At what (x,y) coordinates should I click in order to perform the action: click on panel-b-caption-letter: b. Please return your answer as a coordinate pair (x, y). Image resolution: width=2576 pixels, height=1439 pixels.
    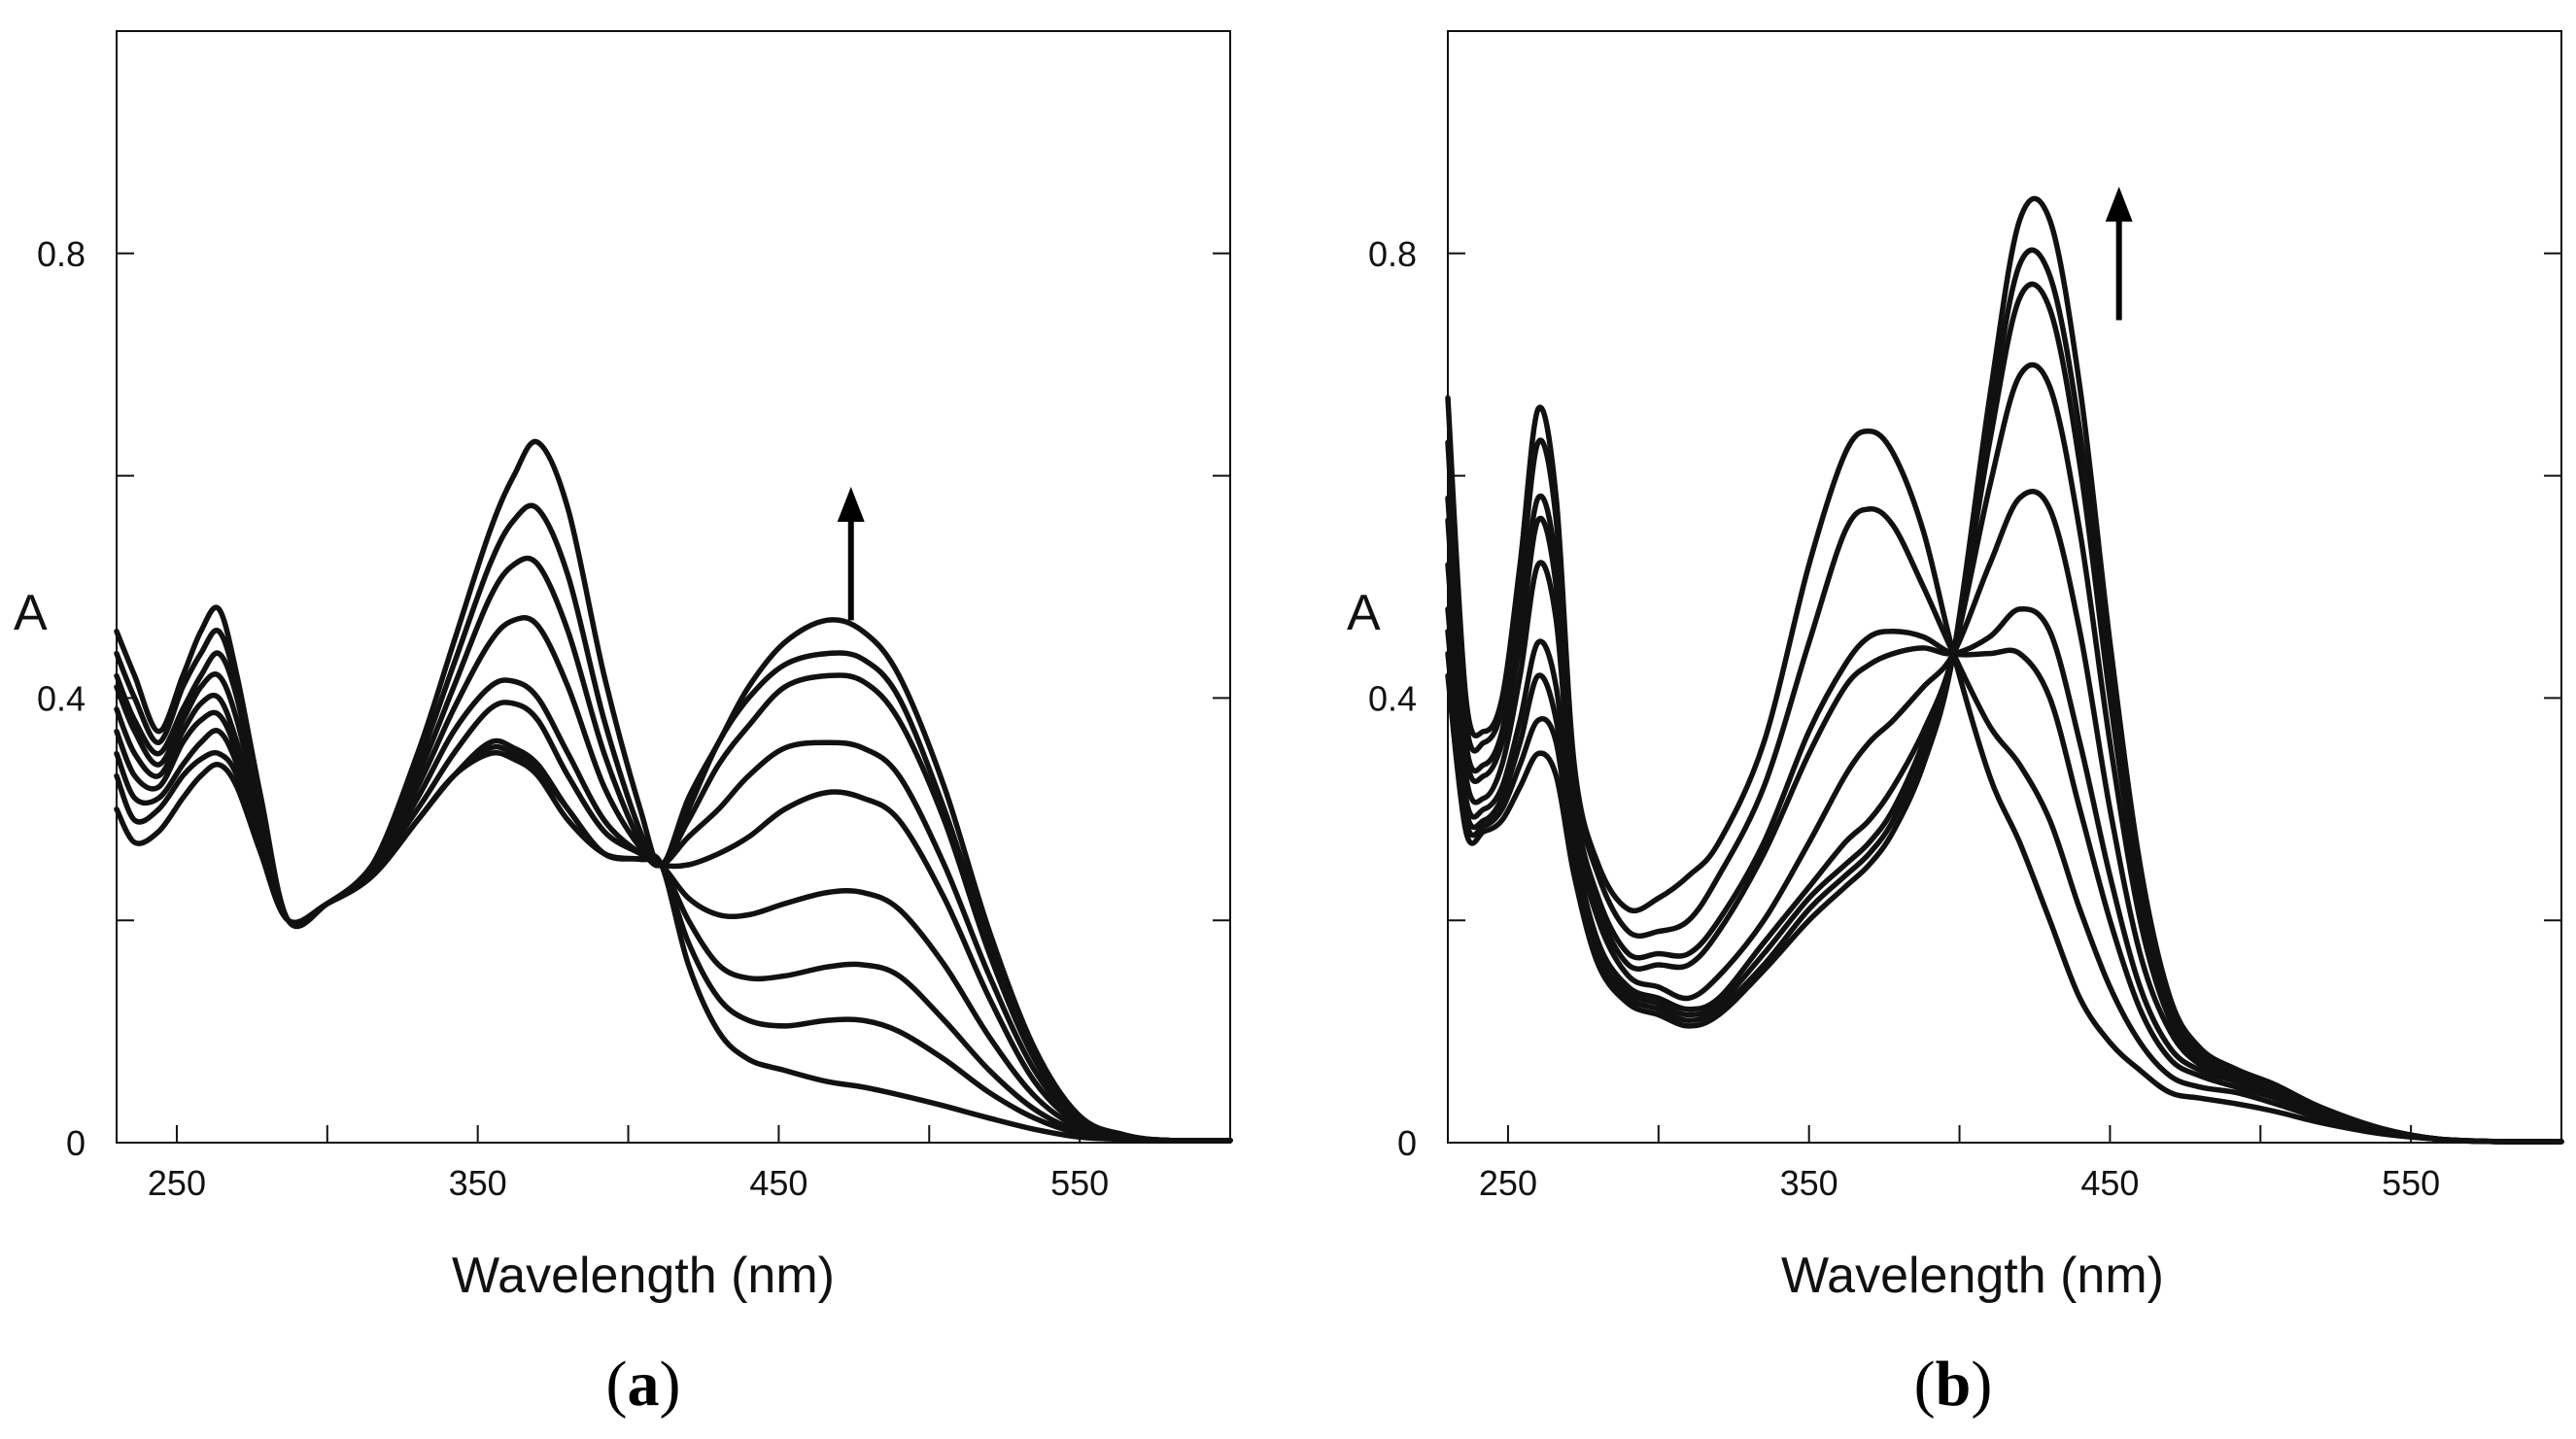
    Looking at the image, I should click on (1954, 1384).